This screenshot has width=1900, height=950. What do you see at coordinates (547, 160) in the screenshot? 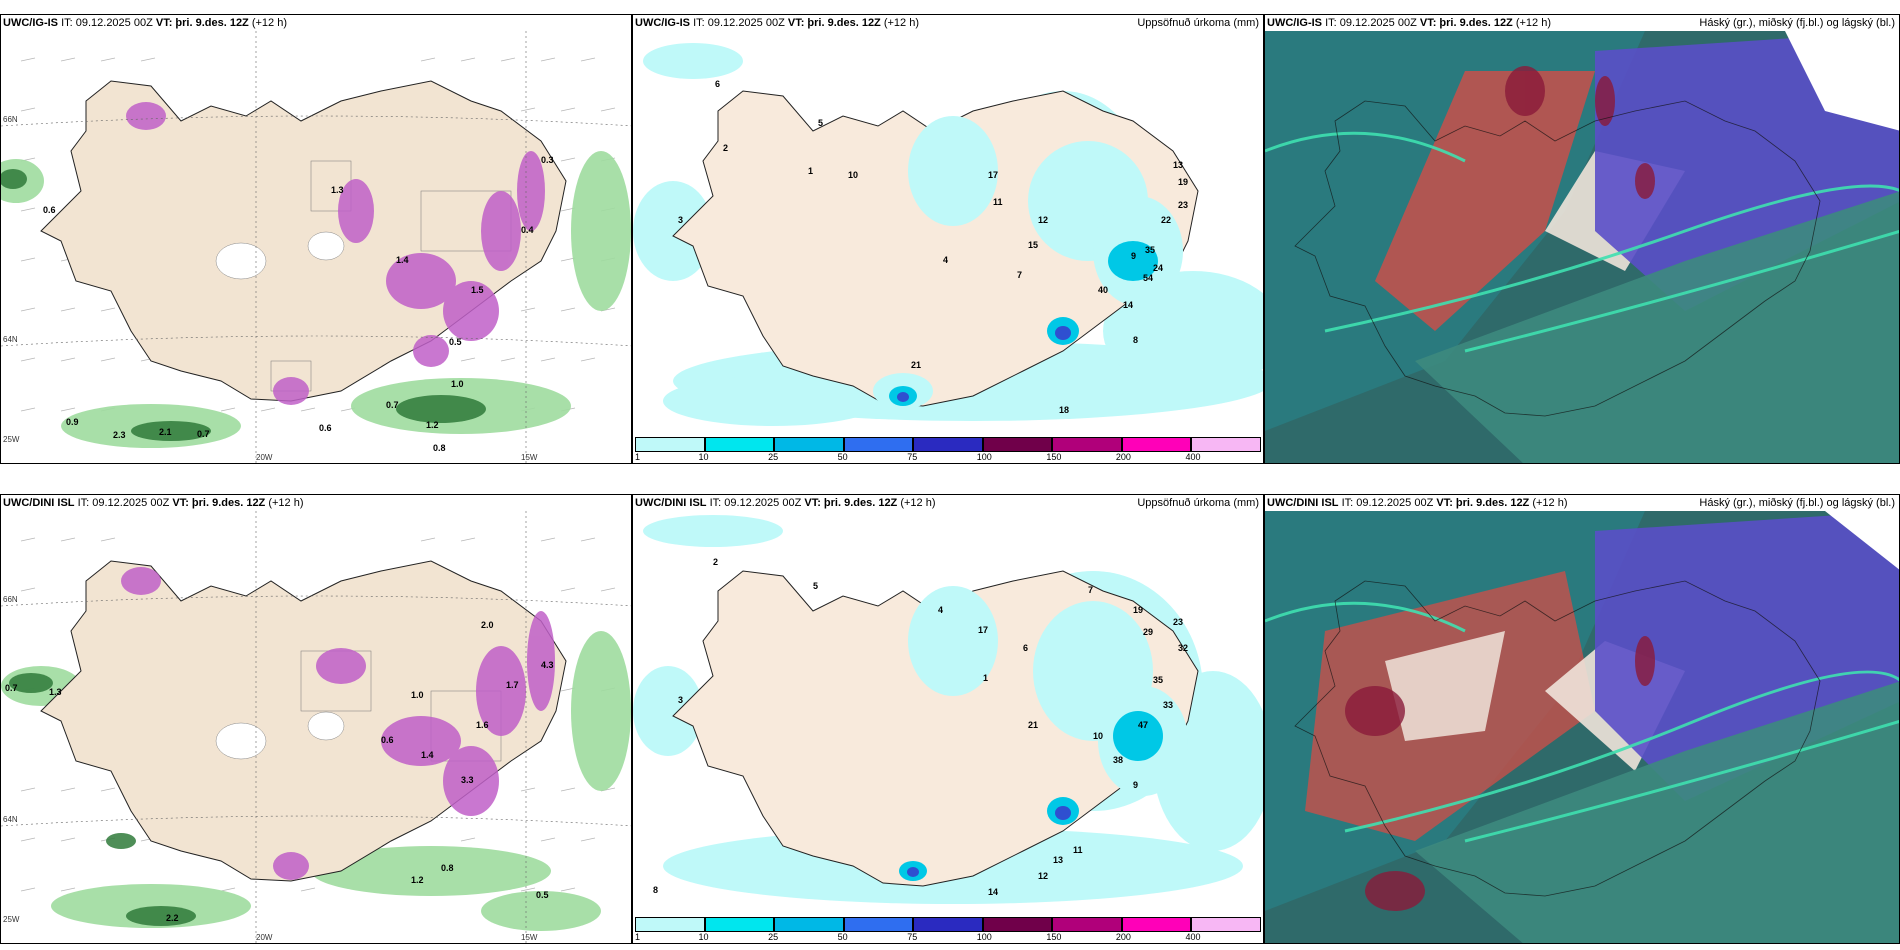
I see `value-label: 0.3` at bounding box center [547, 160].